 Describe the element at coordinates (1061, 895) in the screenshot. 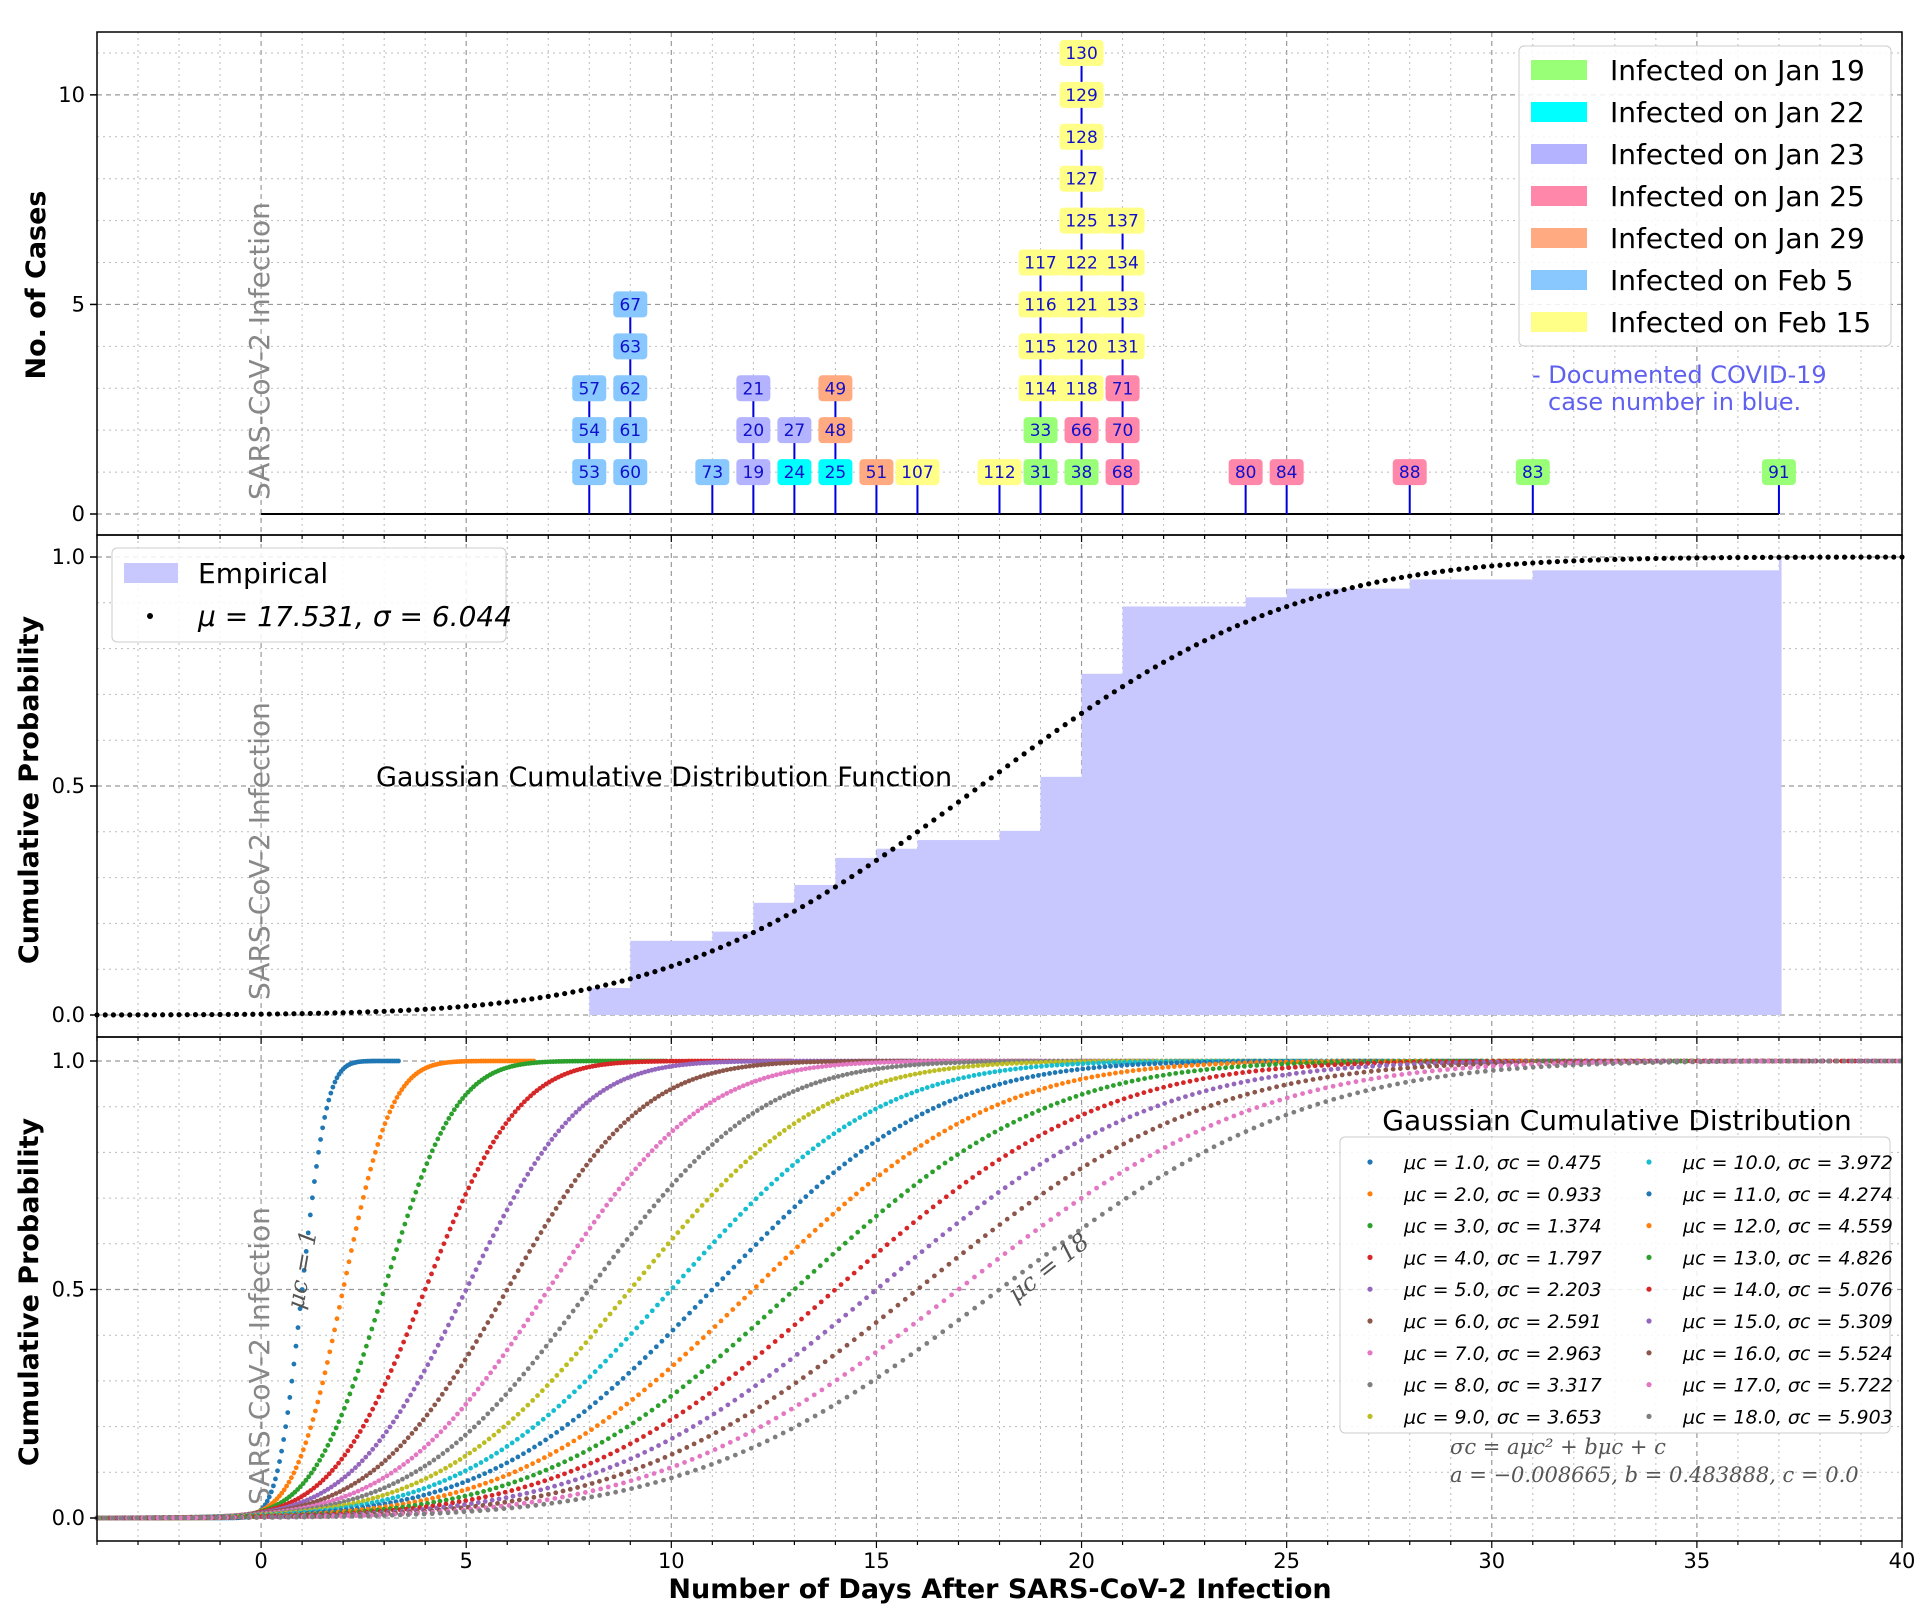

I see `empirical-bar` at that location.